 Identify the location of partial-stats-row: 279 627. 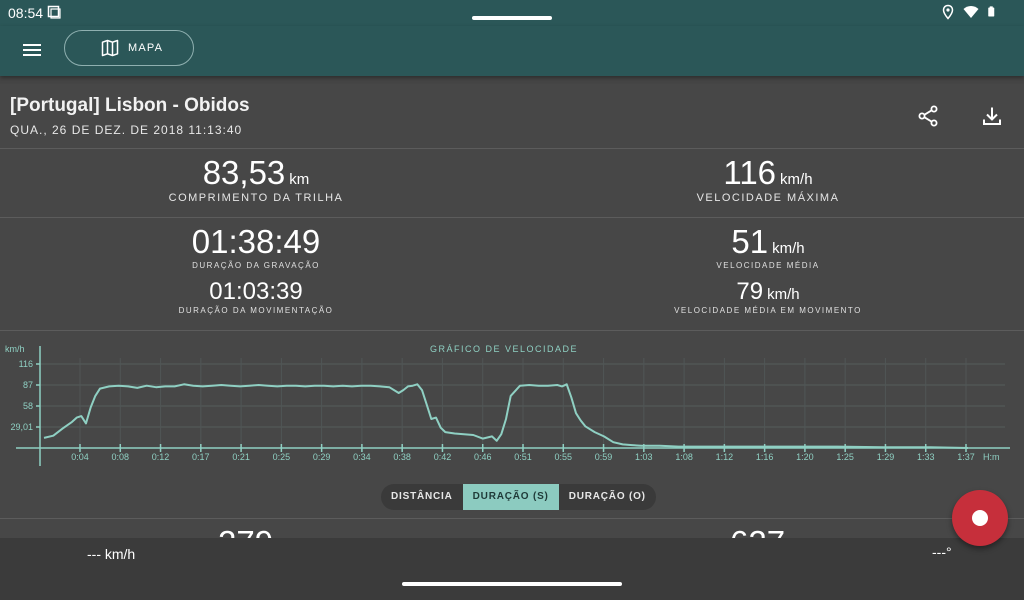
(512, 528).